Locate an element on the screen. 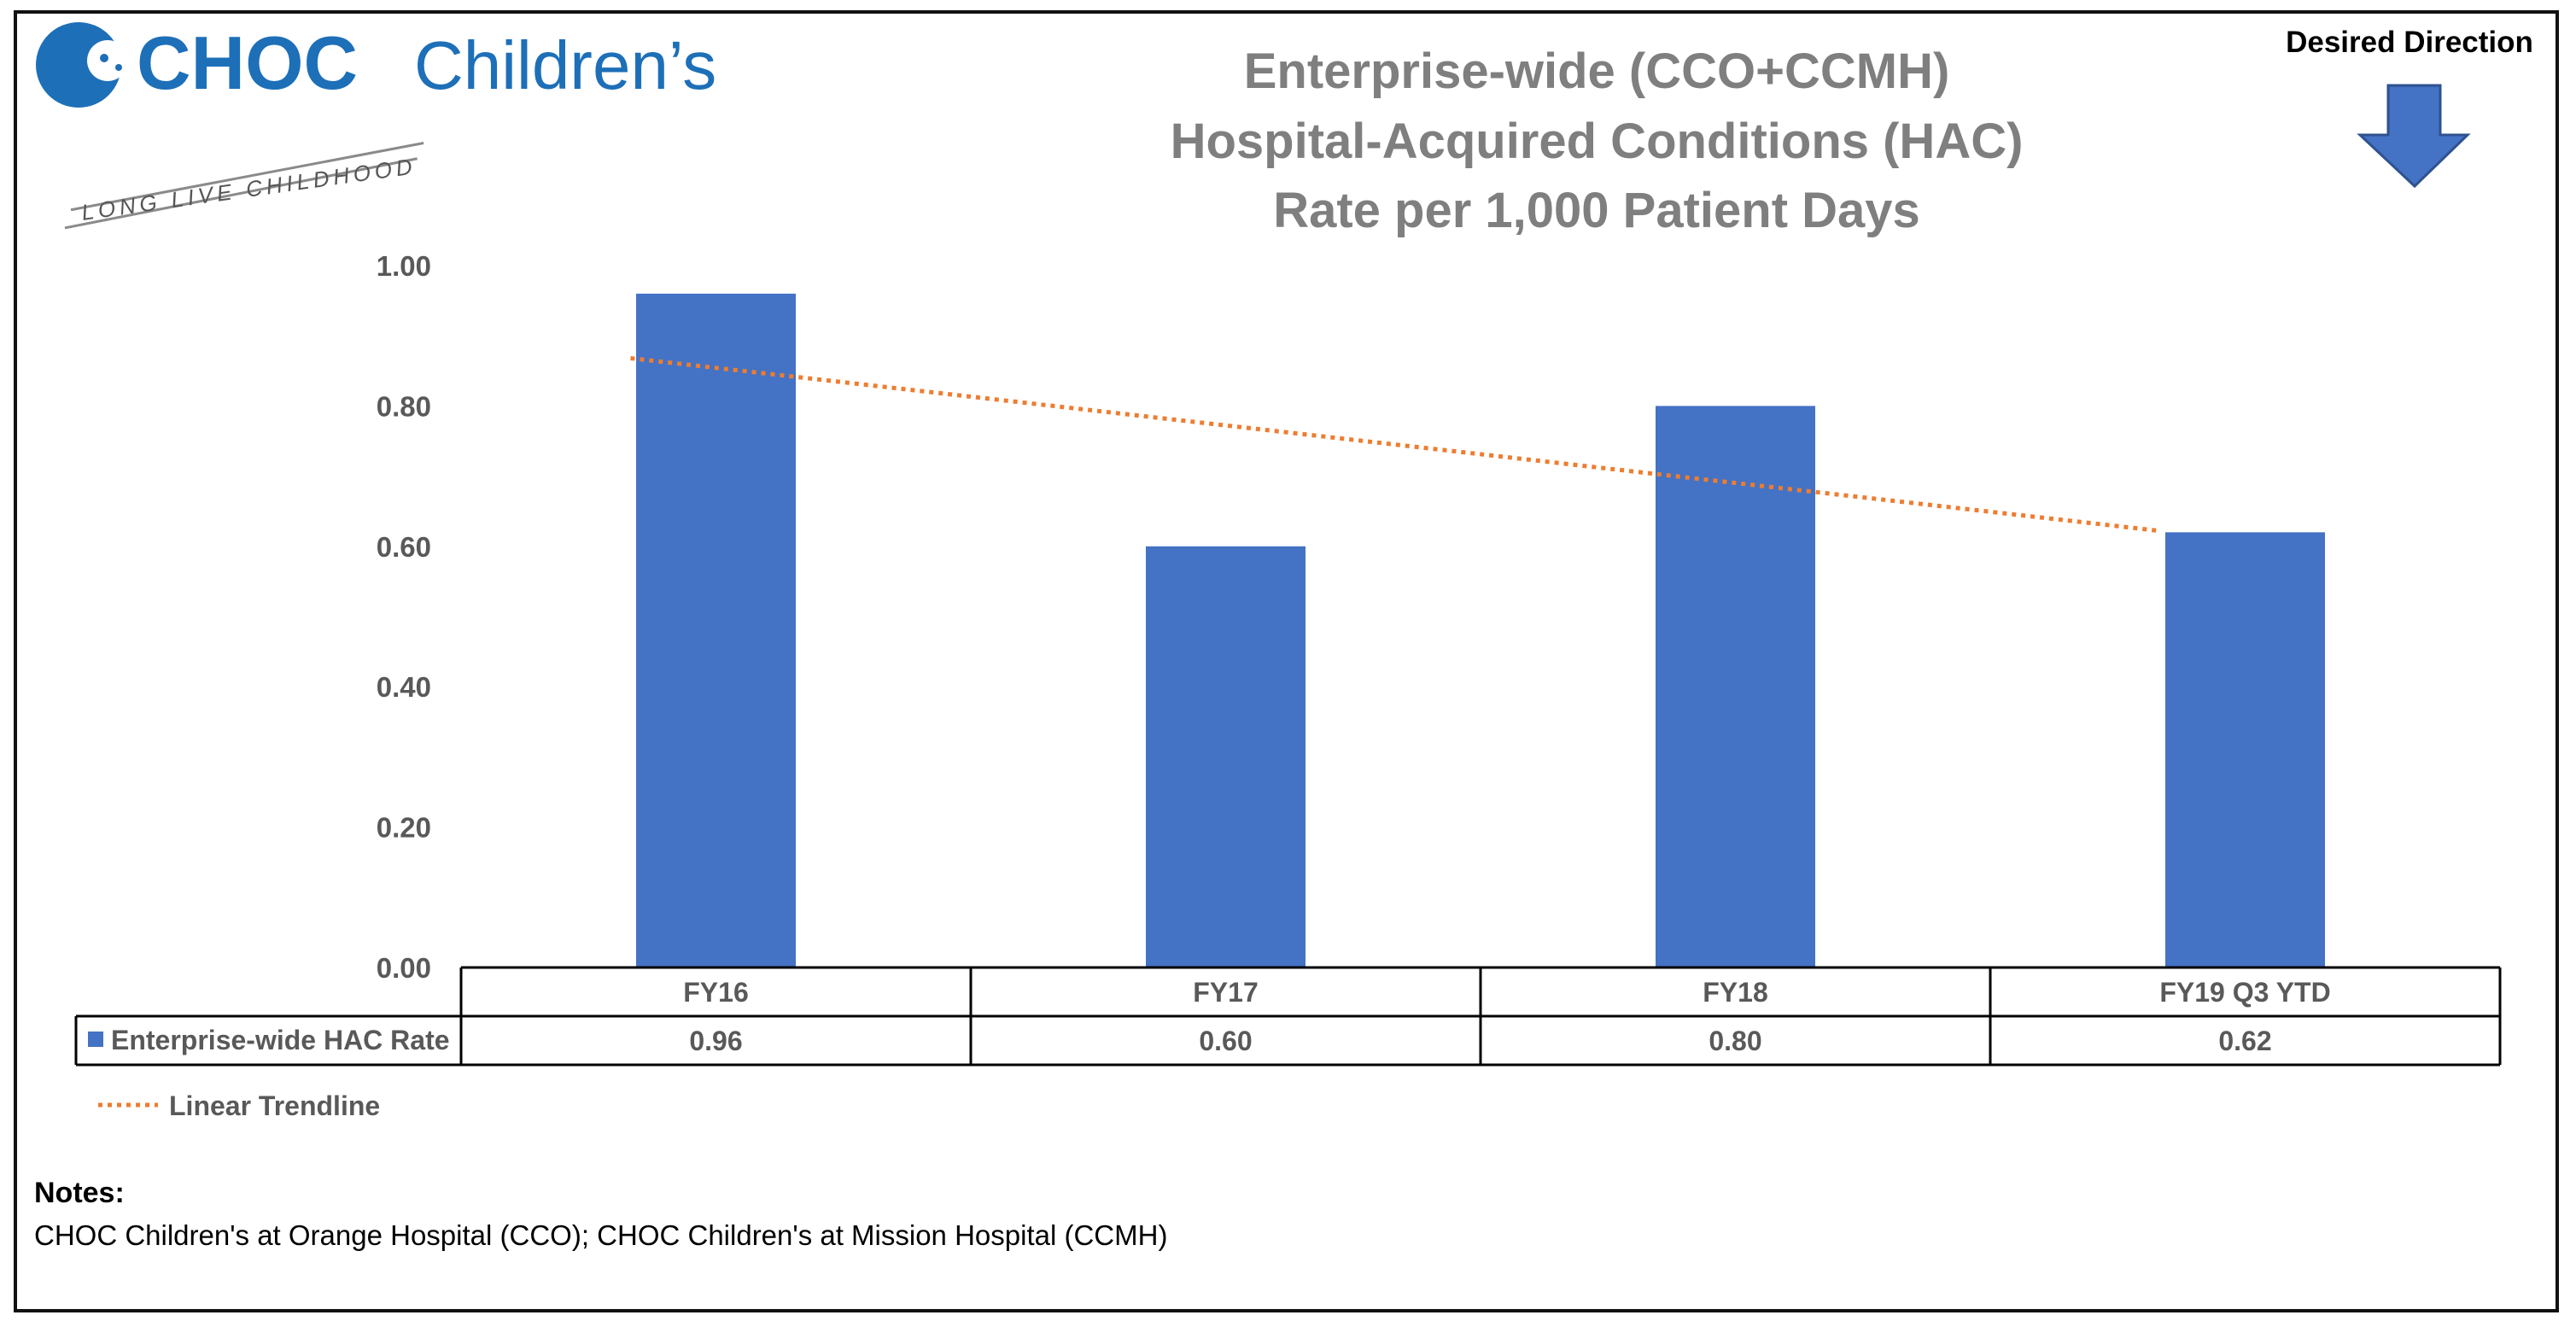 The height and width of the screenshot is (1321, 2576). y-axis: 0.00 0.20 0.40 0.60 0.80 1.00 is located at coordinates (404, 617).